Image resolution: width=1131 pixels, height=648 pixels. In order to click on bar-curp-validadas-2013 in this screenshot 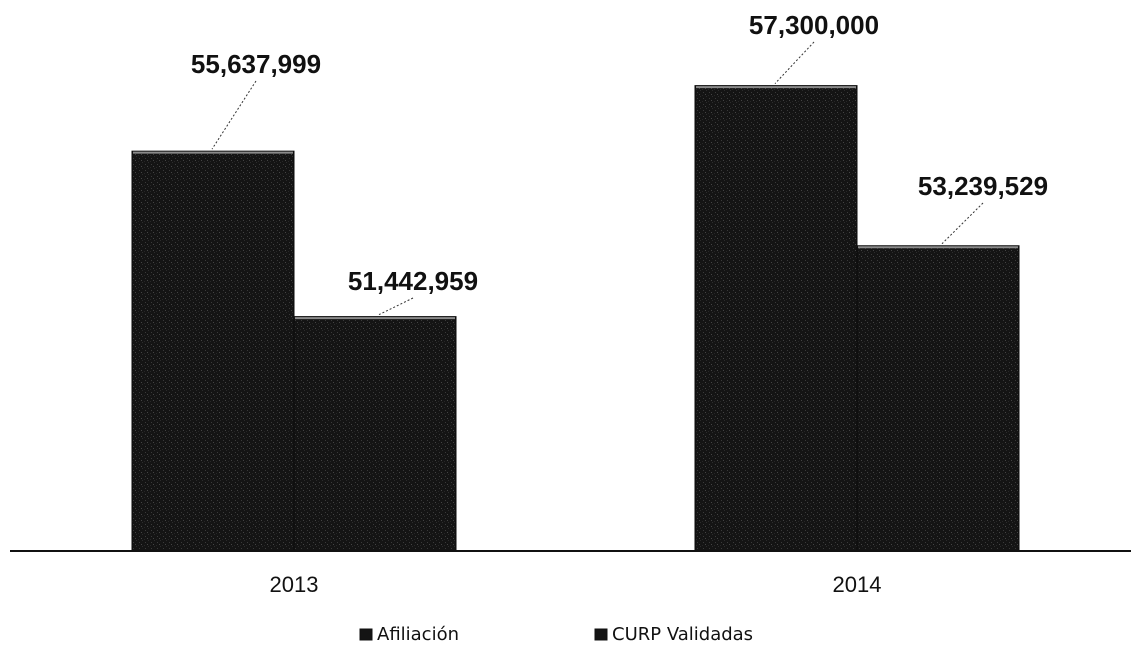, I will do `click(375, 434)`.